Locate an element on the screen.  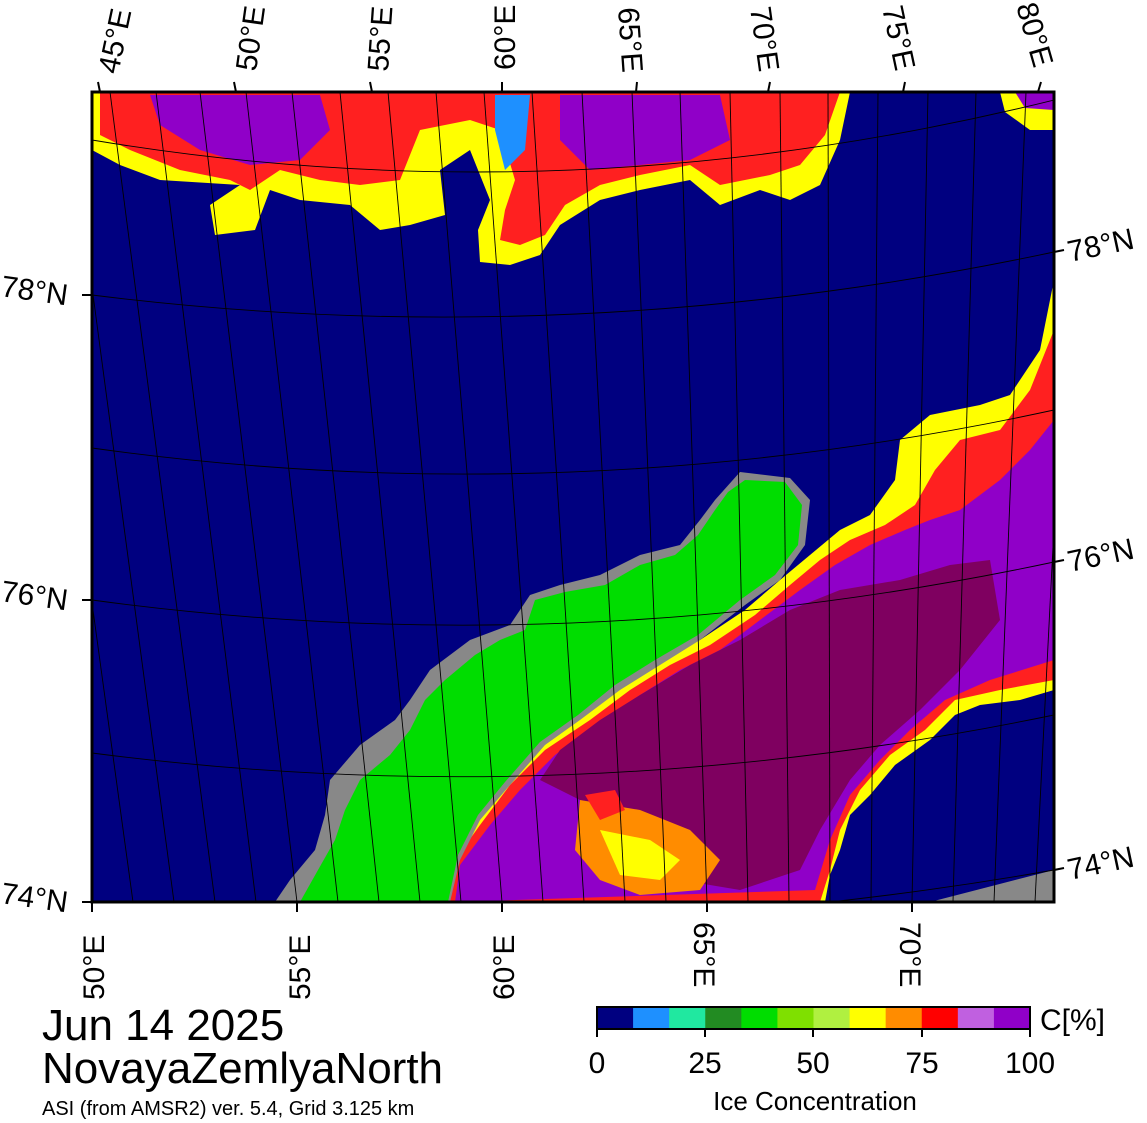
top-lon-label: 45°E is located at coordinates (116, 41).